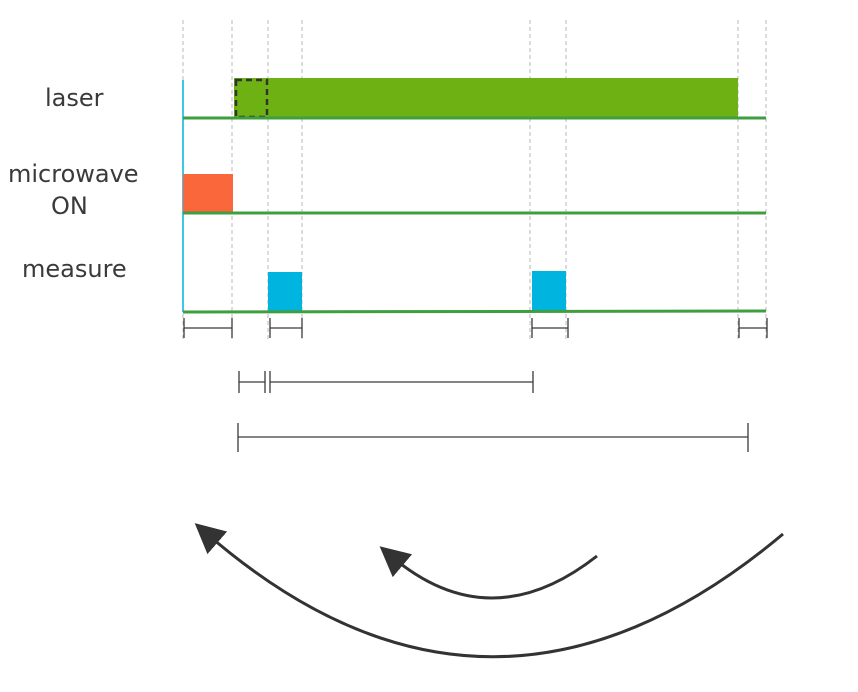 This screenshot has width=858, height=692. What do you see at coordinates (73, 174) in the screenshot?
I see `row-label-microwave: microwave` at bounding box center [73, 174].